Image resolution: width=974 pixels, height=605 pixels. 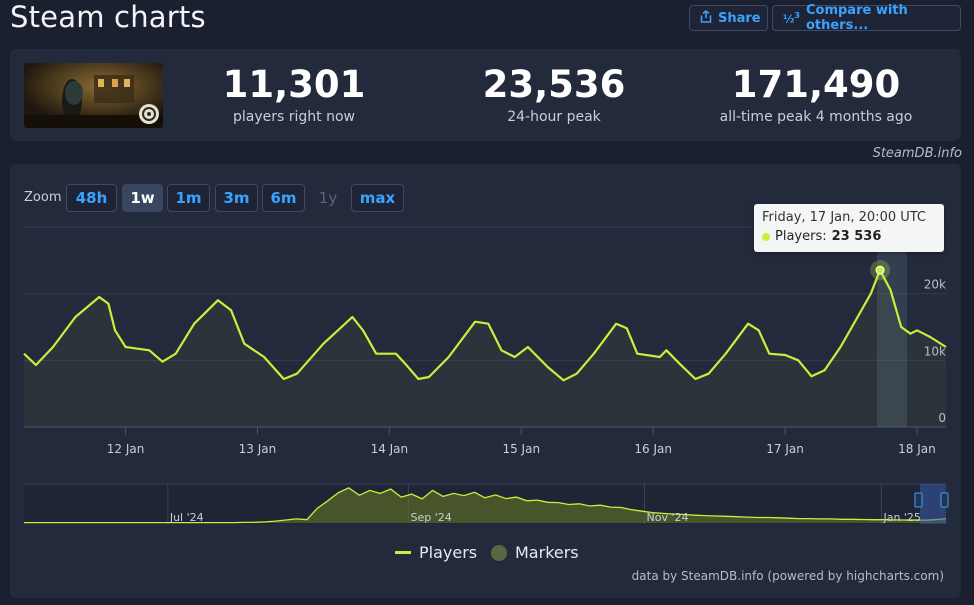 I want to click on alltime-peak-value: 171,490, so click(x=816, y=84).